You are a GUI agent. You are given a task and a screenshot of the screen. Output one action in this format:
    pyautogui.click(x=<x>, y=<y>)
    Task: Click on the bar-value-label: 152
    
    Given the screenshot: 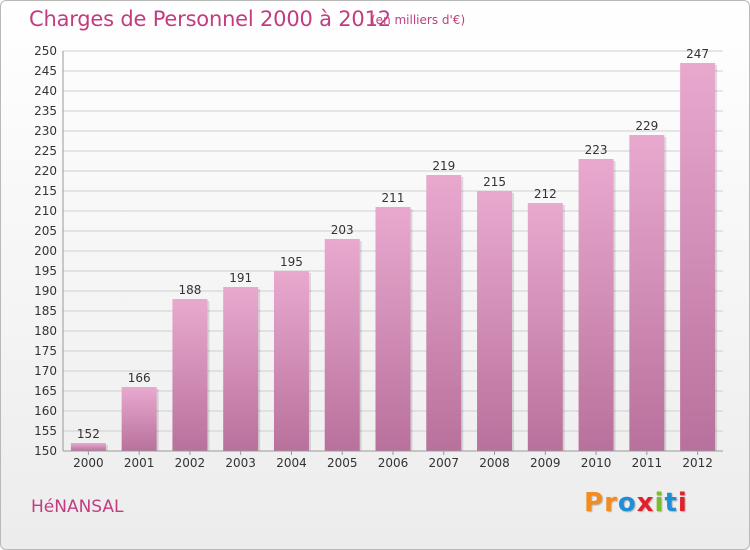 What is the action you would take?
    pyautogui.click(x=88, y=434)
    